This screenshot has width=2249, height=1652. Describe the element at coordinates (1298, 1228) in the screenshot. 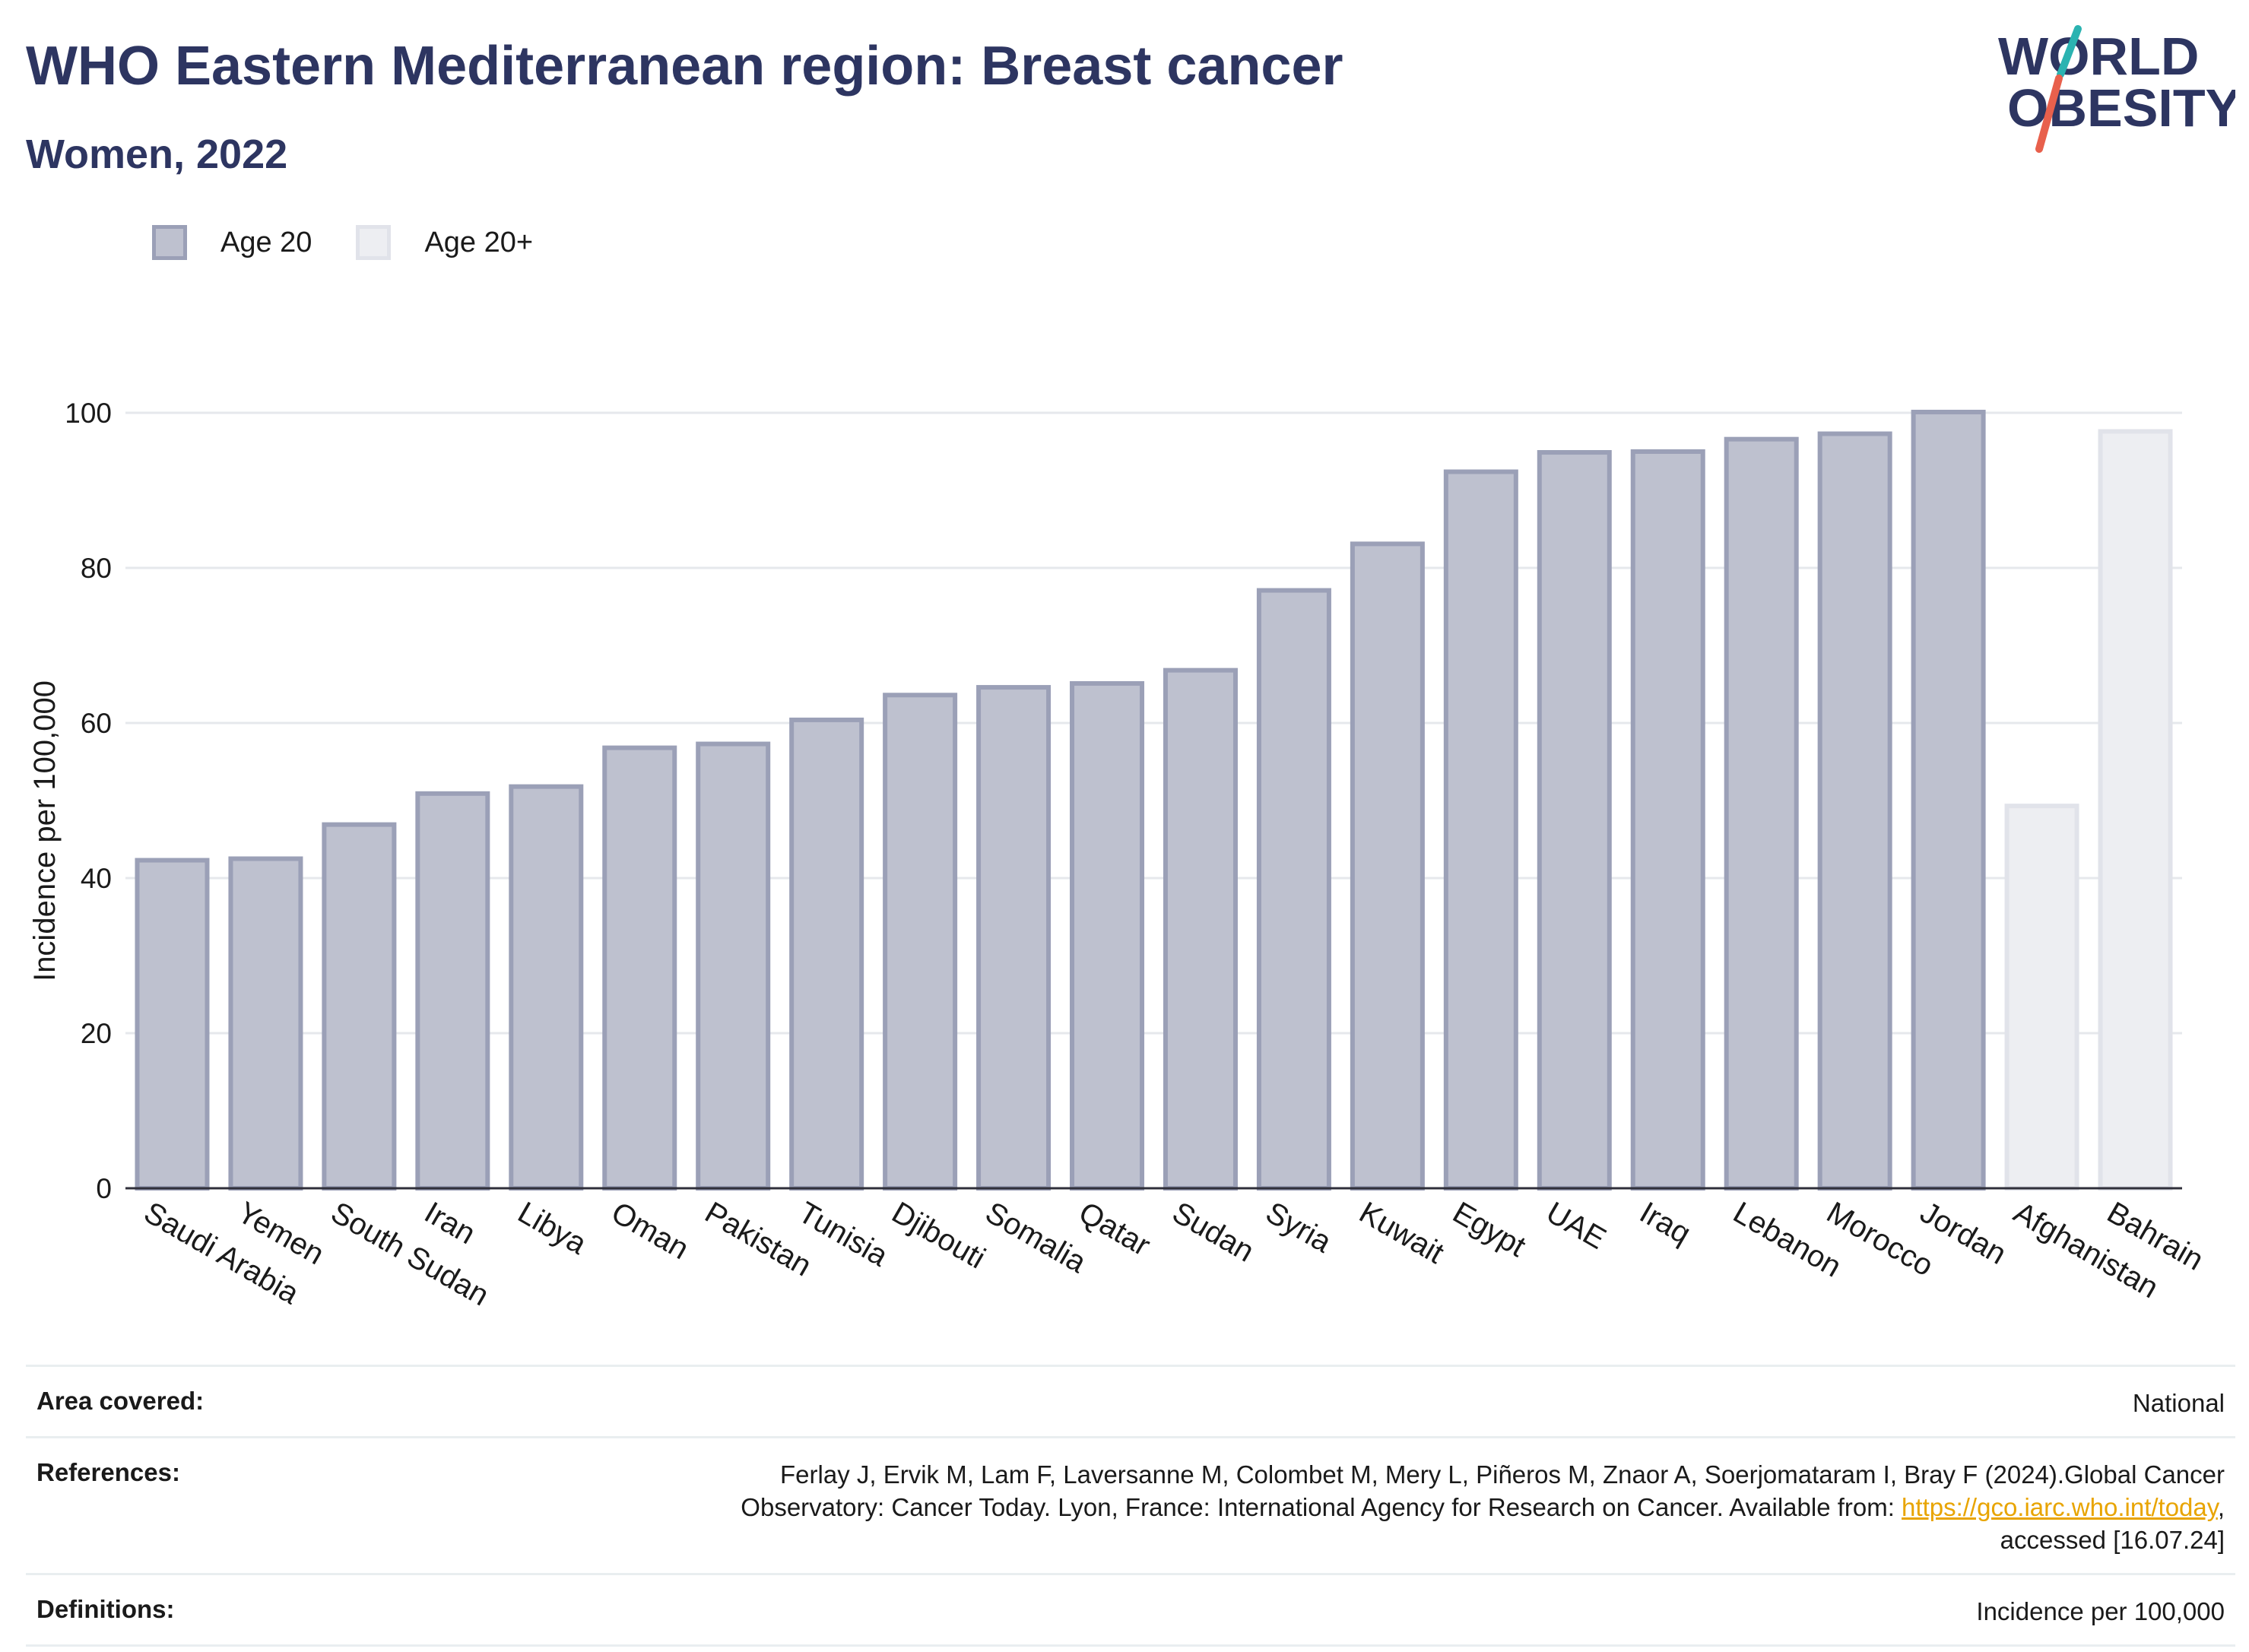

I see `x-tick-label: Syria` at that location.